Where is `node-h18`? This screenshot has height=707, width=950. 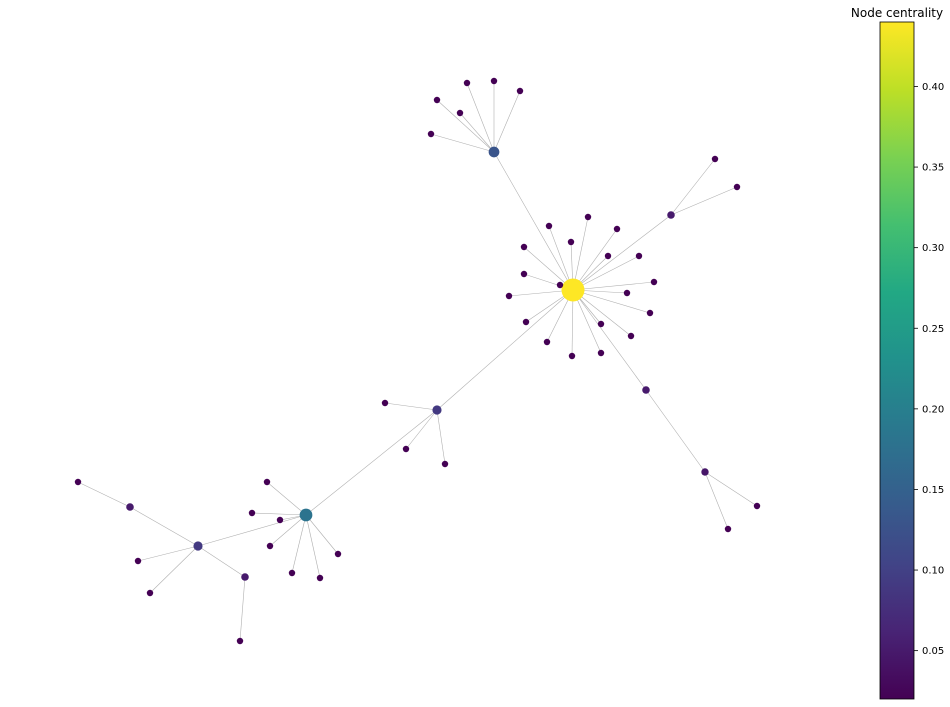
node-h18 is located at coordinates (572, 356).